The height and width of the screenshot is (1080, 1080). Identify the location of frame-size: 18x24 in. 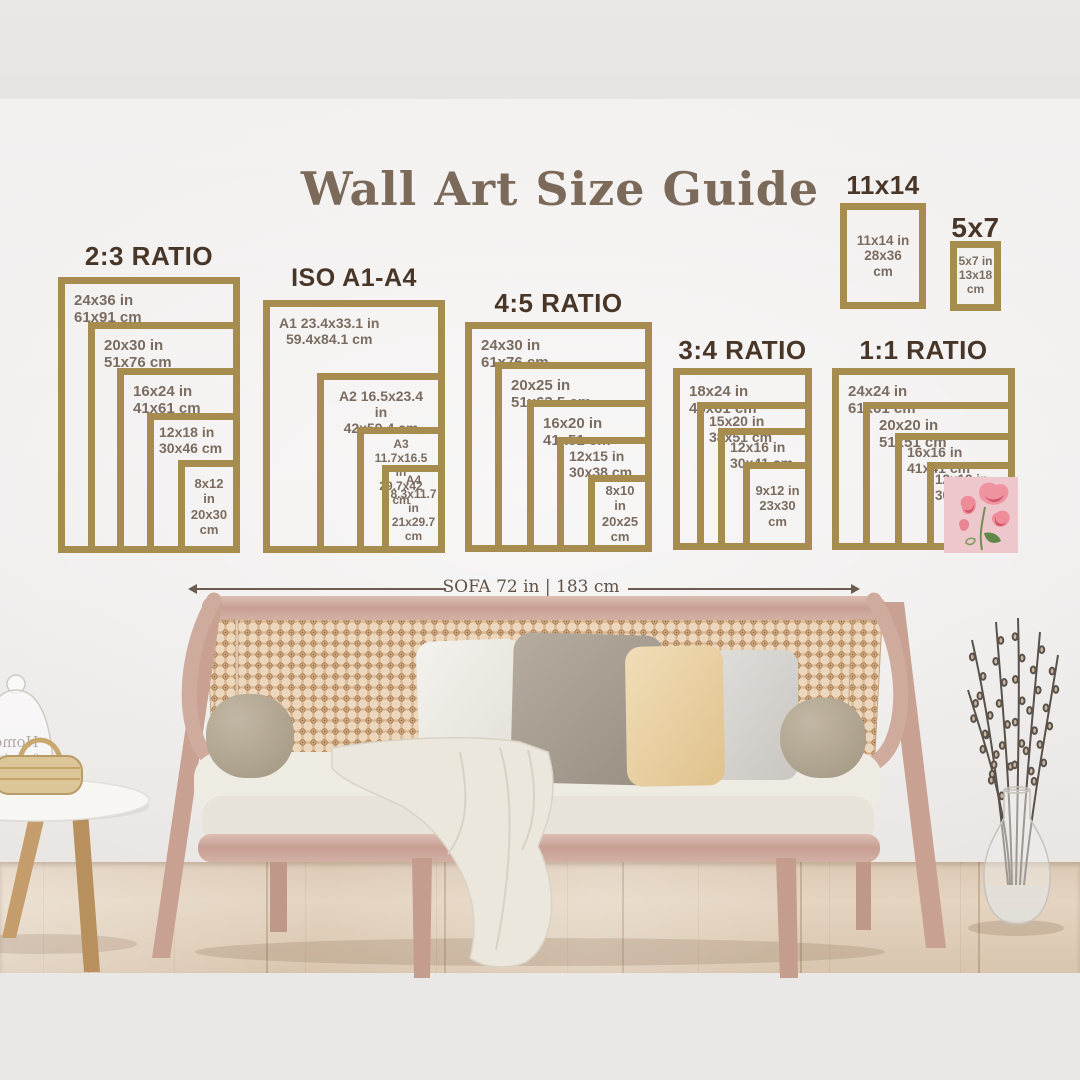
(719, 391).